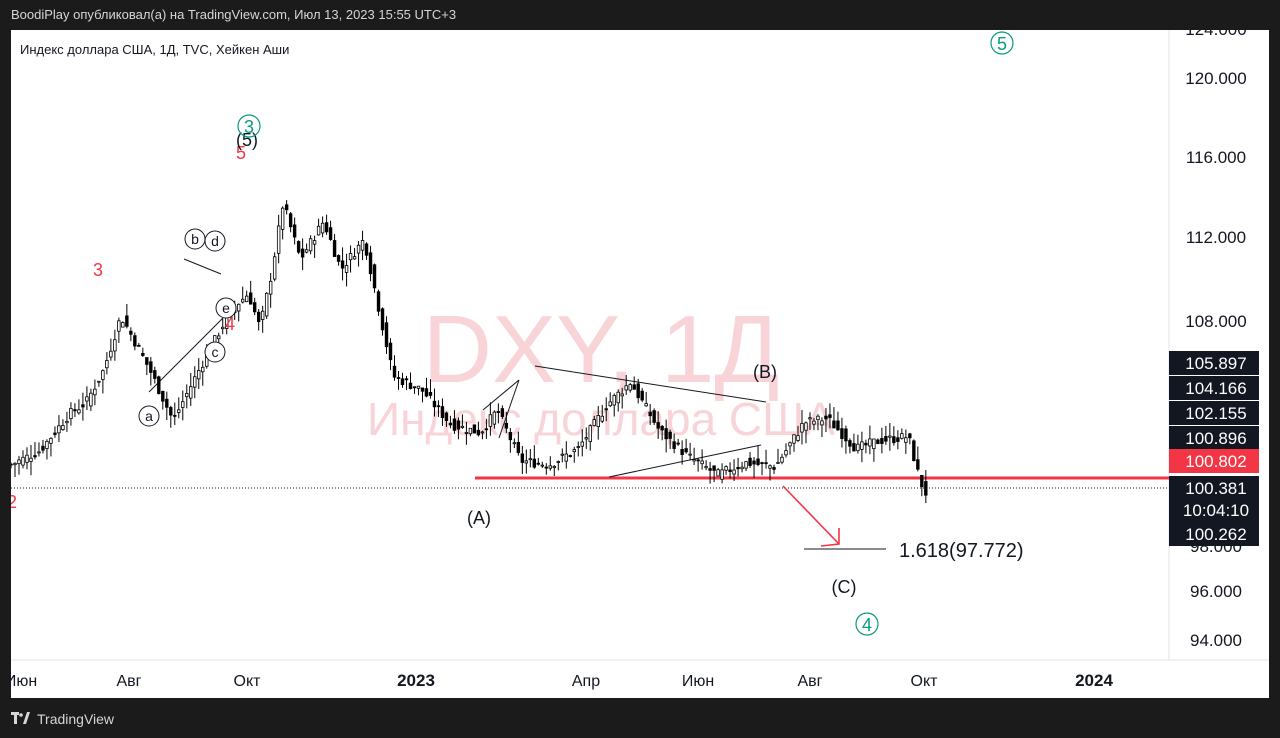 The image size is (1280, 738). Describe the element at coordinates (195, 239) in the screenshot. I see `svg-text: b` at that location.